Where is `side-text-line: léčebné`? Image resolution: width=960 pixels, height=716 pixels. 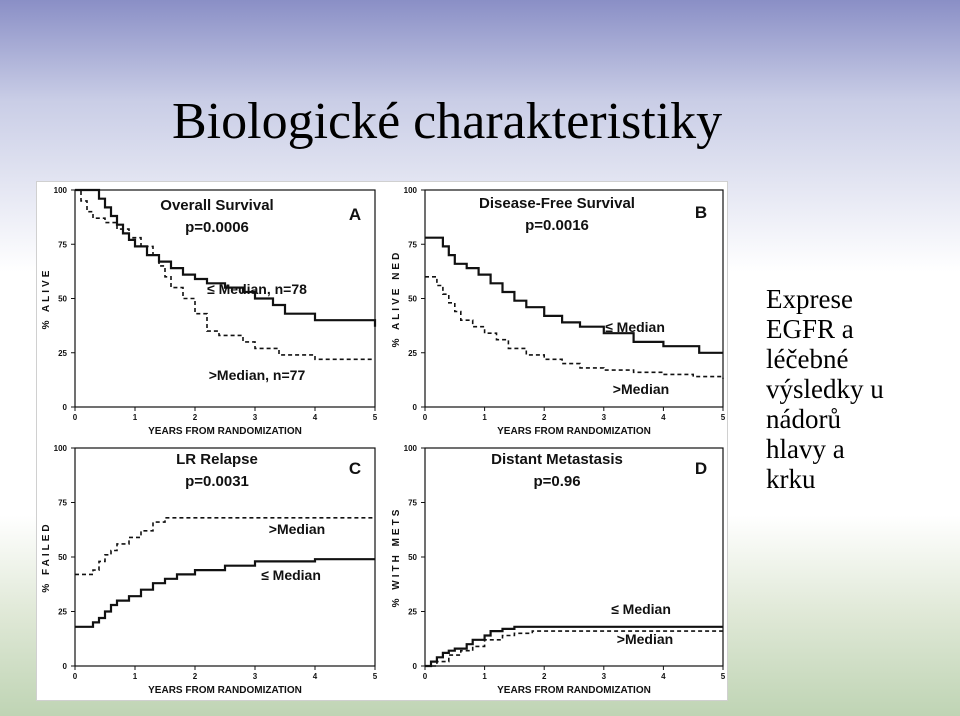
side-text-line: léčebné is located at coordinates (807, 359).